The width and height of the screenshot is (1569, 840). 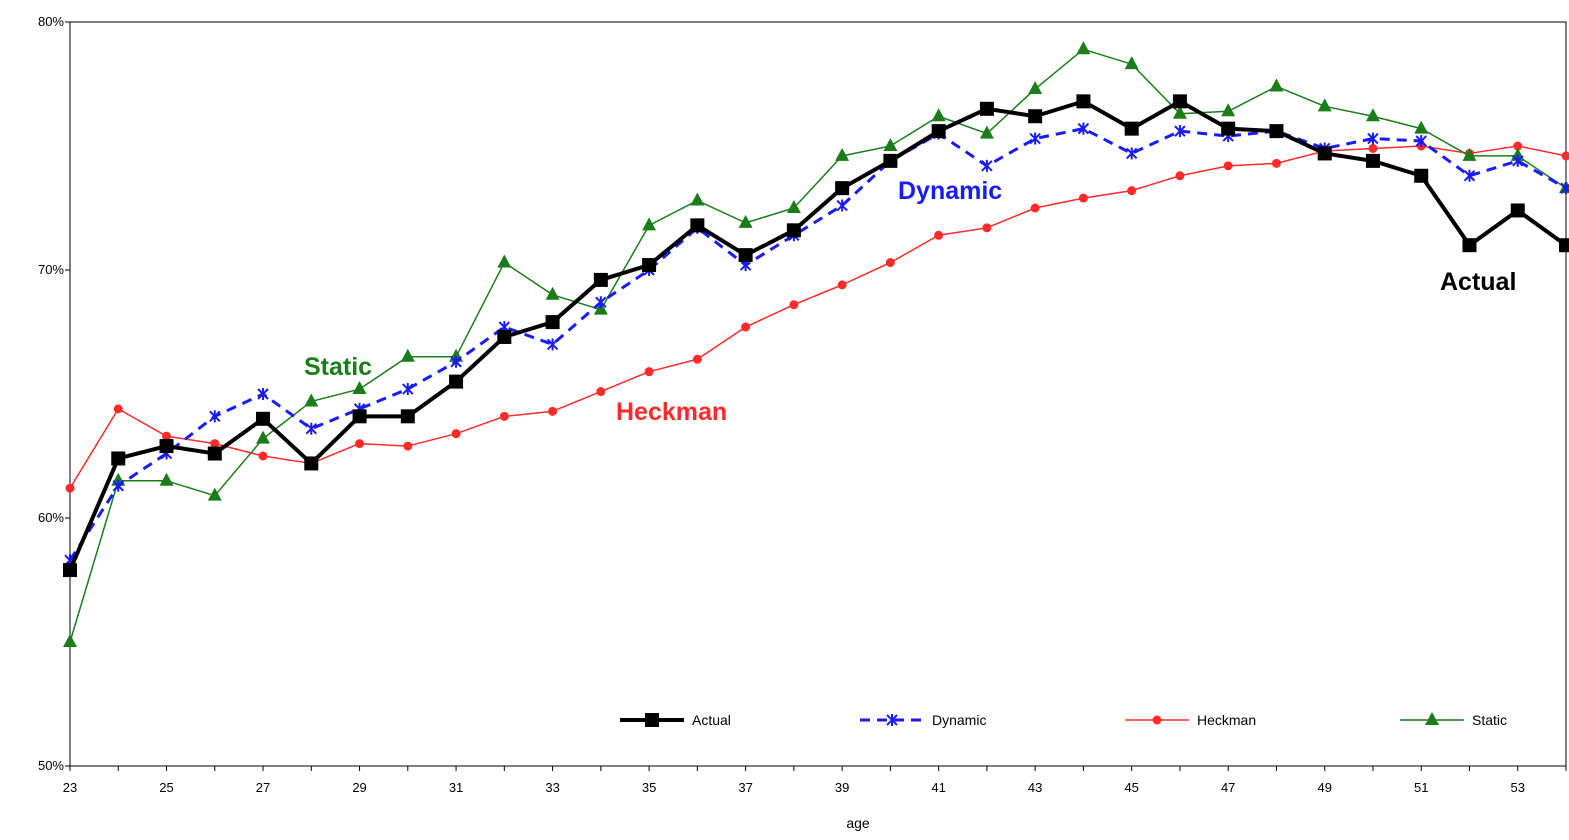 I want to click on x-tick-label: 45, so click(x=1131, y=787).